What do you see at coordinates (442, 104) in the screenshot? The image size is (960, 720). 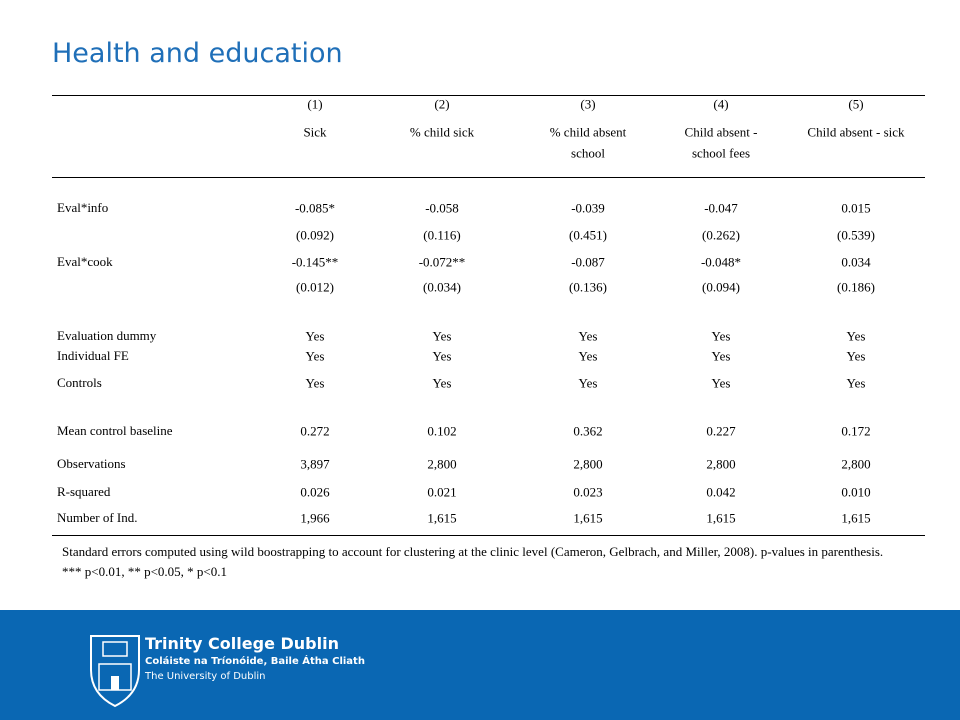 I see `column-number: (2)` at bounding box center [442, 104].